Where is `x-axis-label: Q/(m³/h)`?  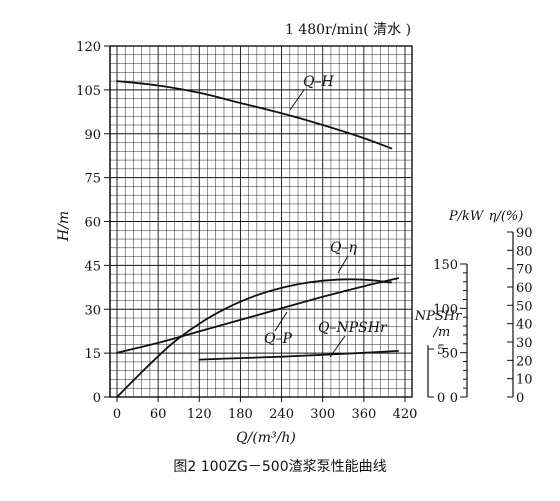
x-axis-label: Q/(m³/h) is located at coordinates (266, 438).